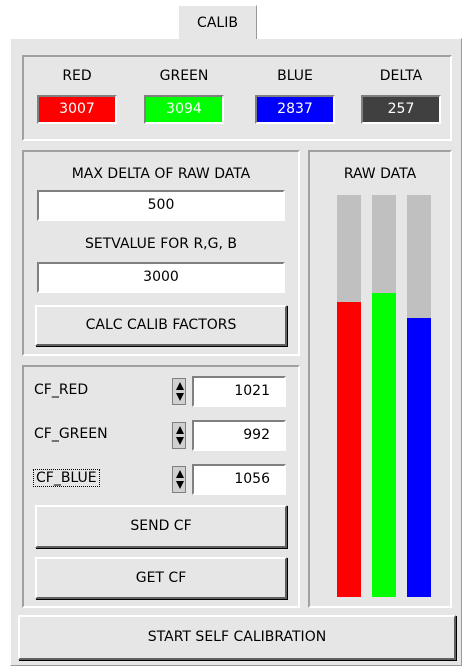 The height and width of the screenshot is (672, 472). Describe the element at coordinates (77, 109) in the screenshot. I see `color-value: 3007` at that location.